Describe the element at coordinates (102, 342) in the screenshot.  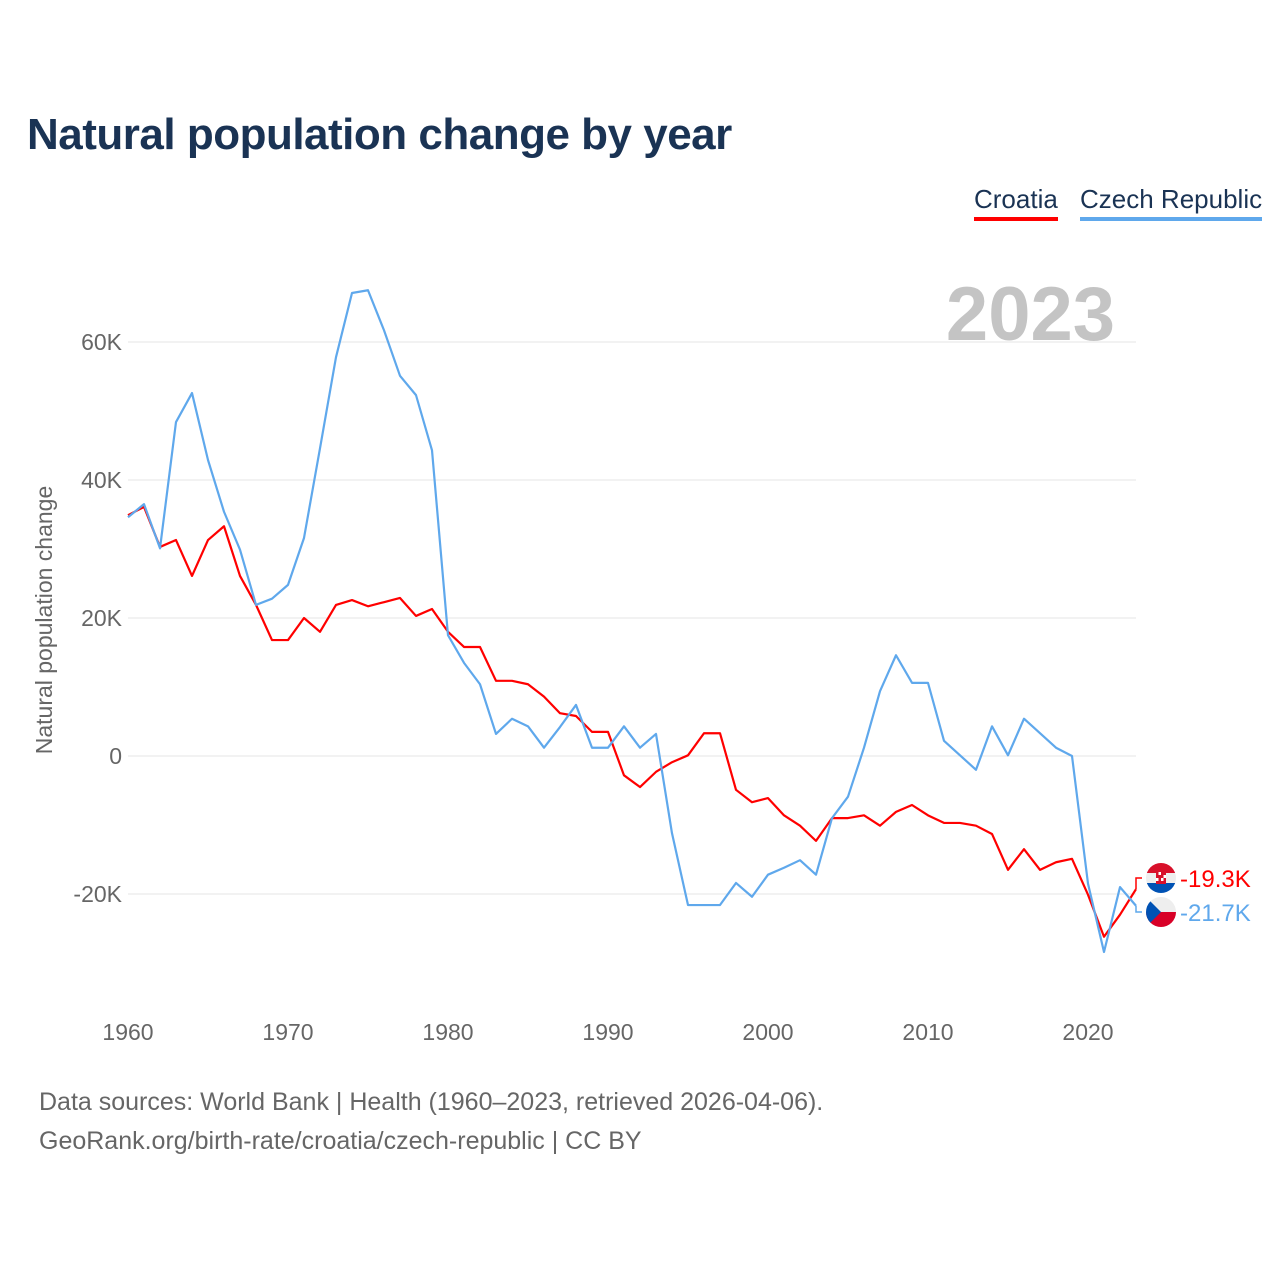
I see `y-tick-label: 60K` at that location.